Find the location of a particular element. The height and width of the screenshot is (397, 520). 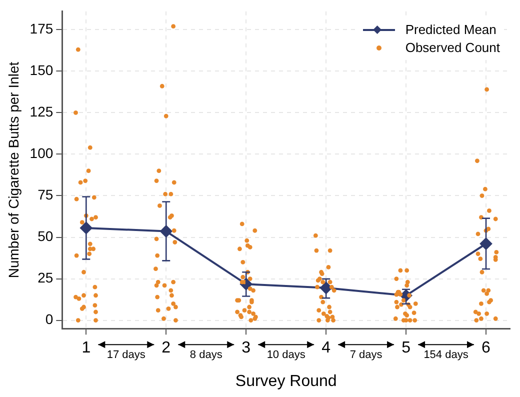

legend-label: Predicted Mean is located at coordinates (450, 30).